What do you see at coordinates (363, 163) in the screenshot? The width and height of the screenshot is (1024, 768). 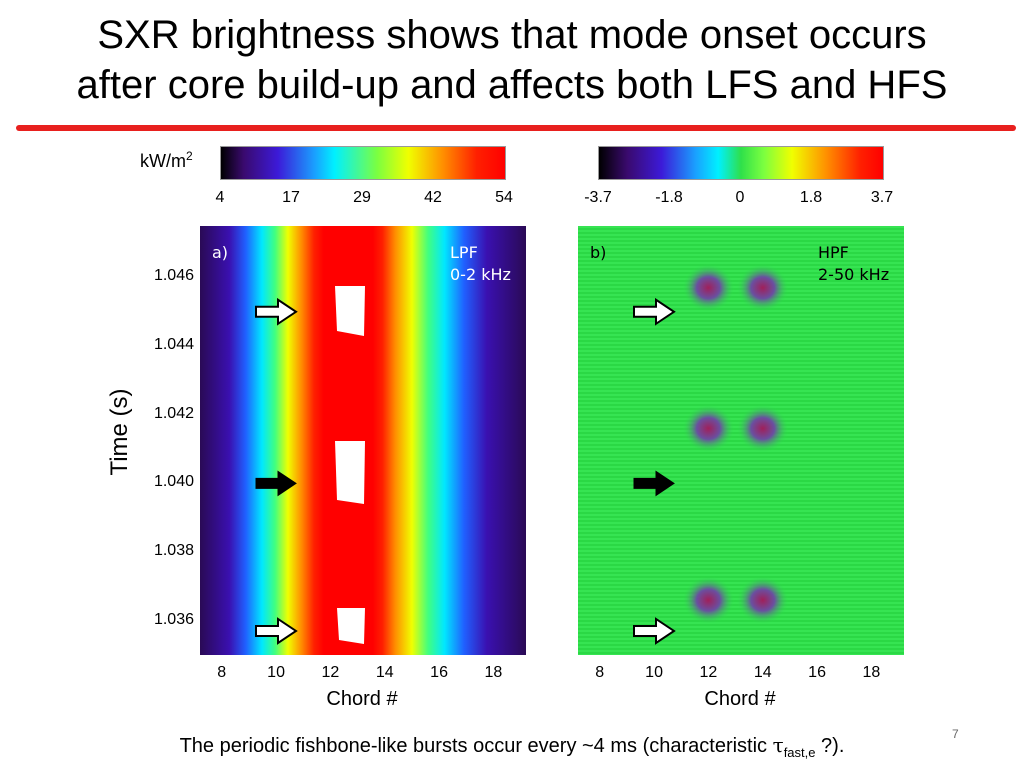 I see `colorbar-a` at bounding box center [363, 163].